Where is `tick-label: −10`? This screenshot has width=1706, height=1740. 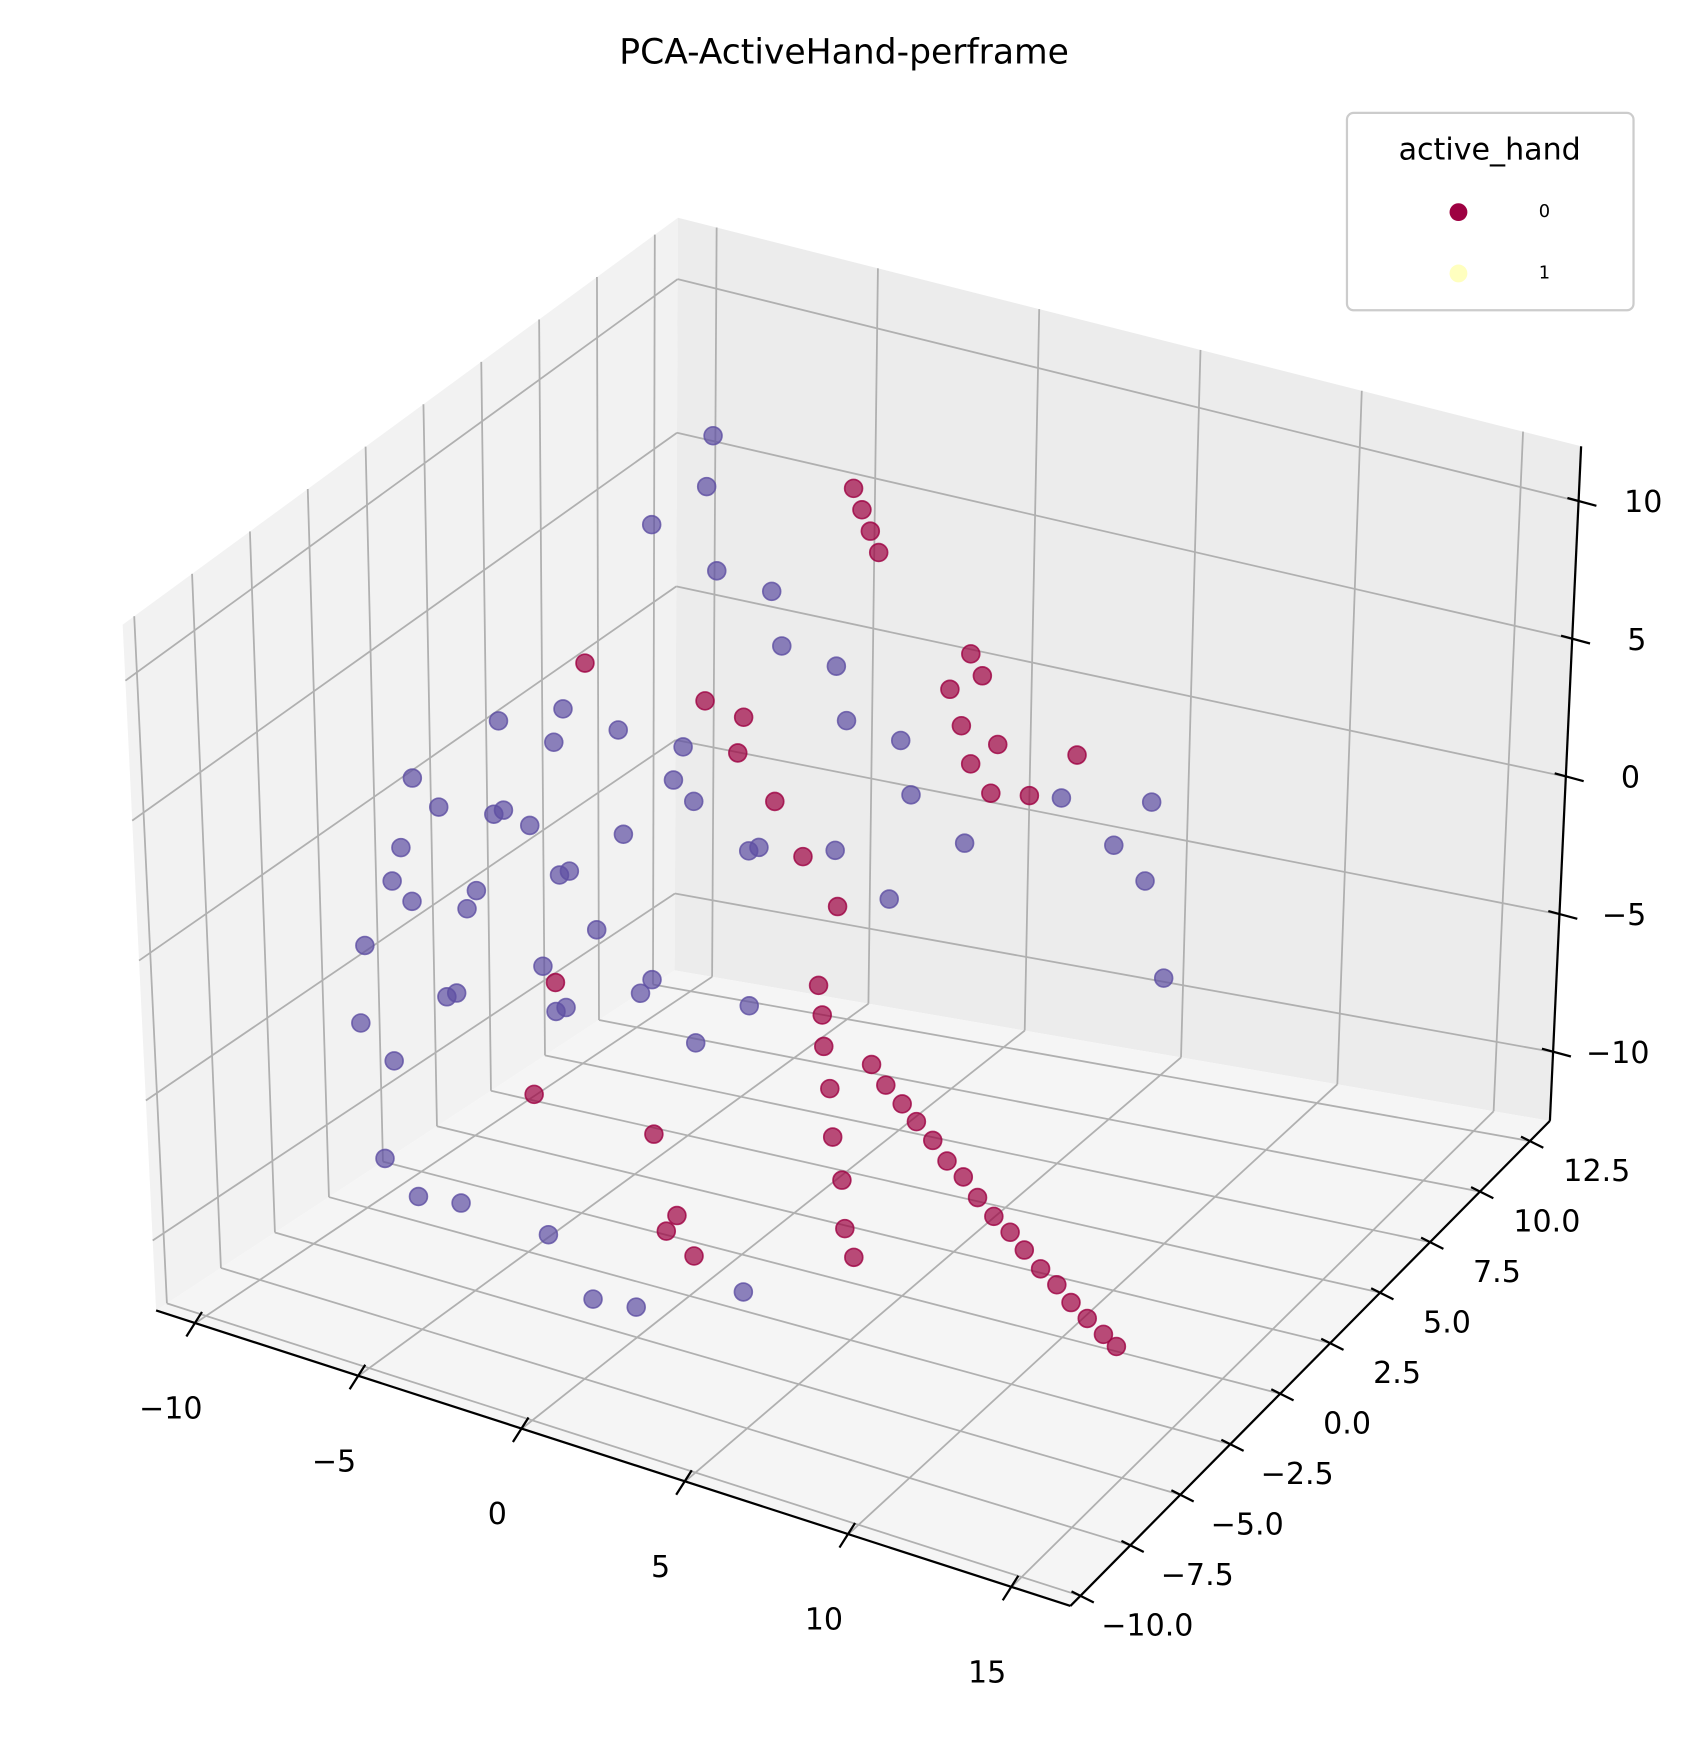 tick-label: −10 is located at coordinates (1618, 1053).